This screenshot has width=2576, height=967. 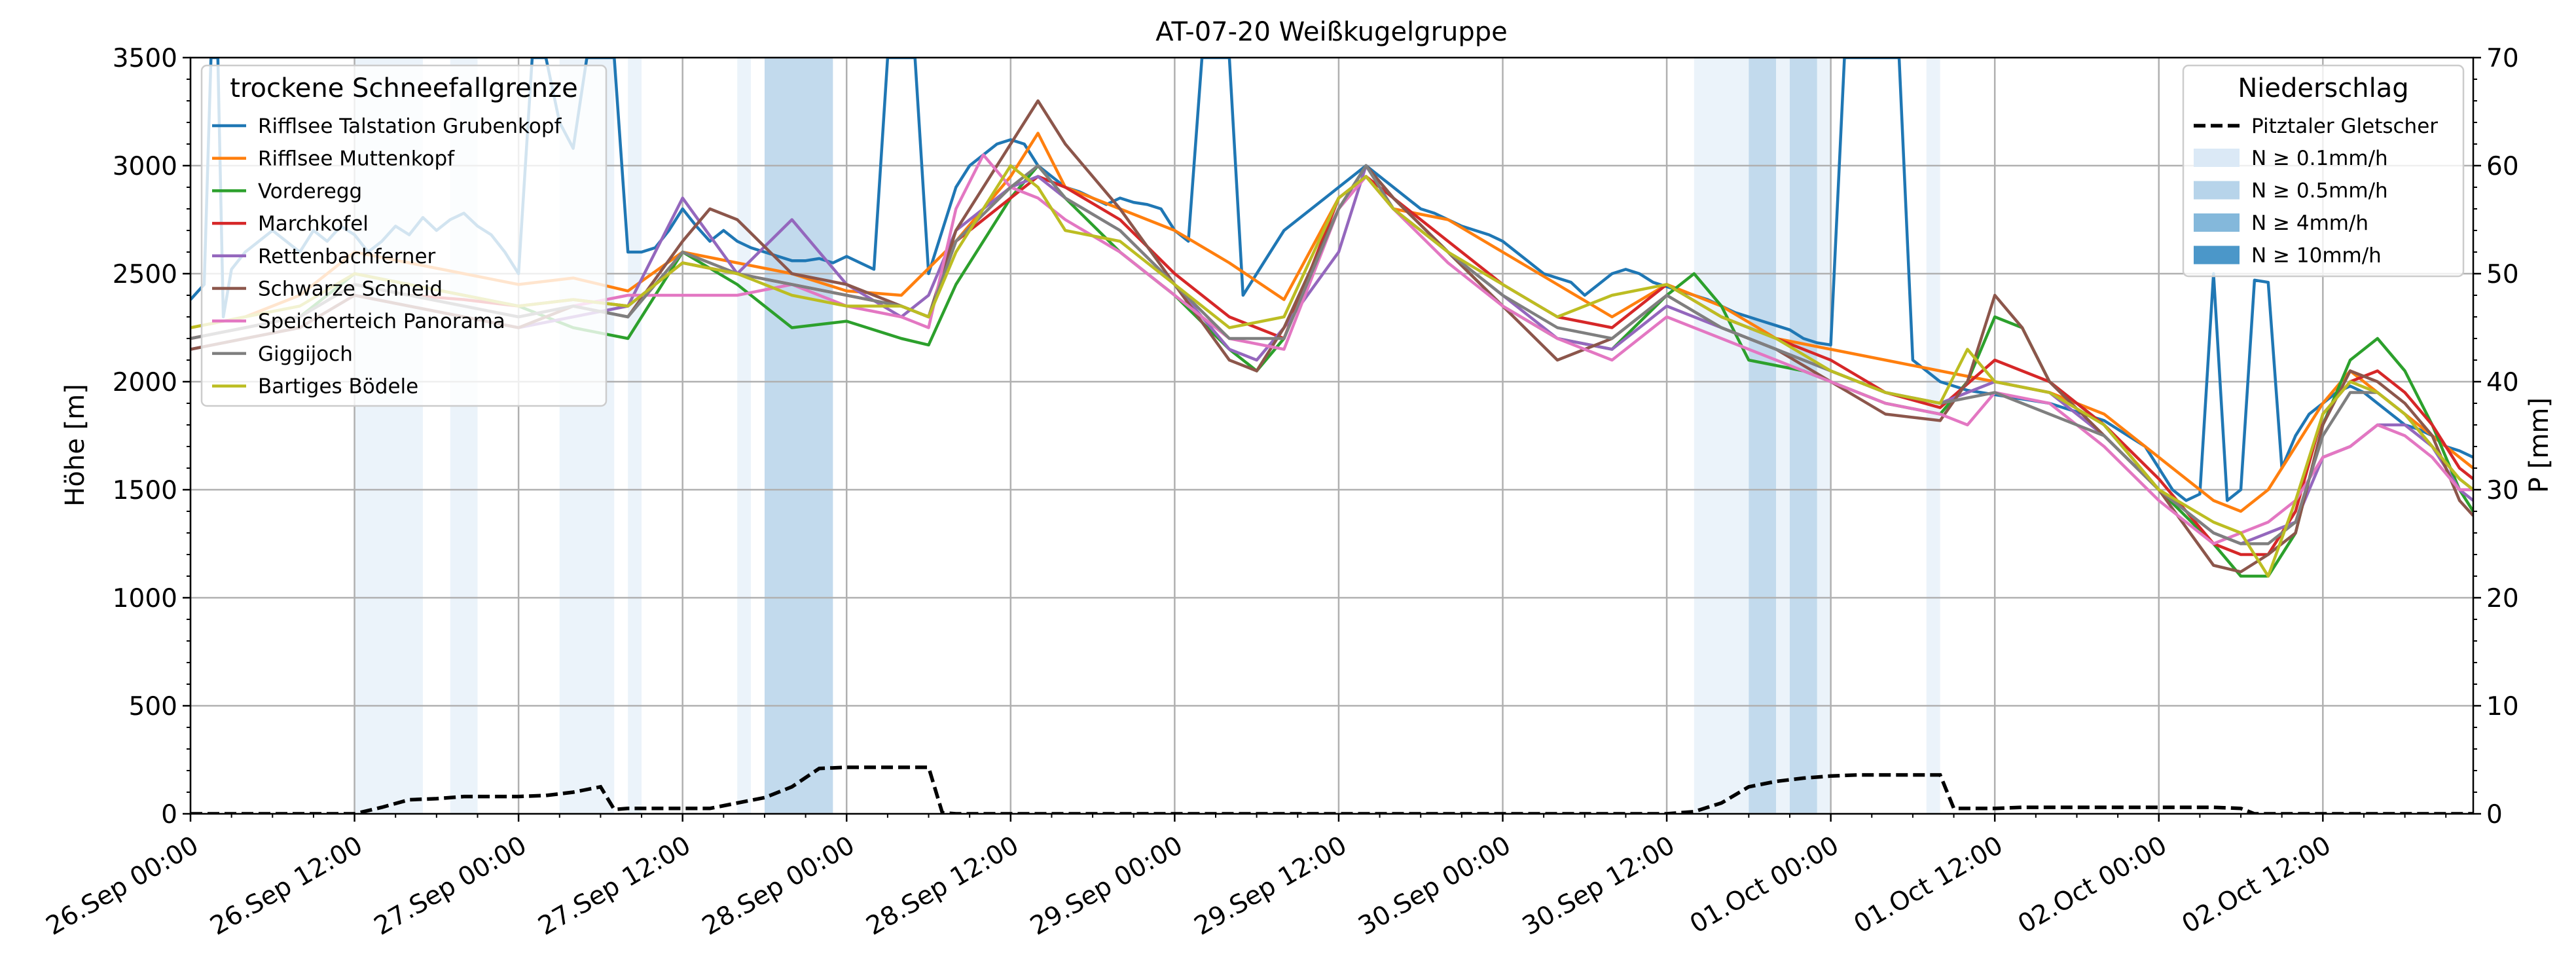 I want to click on legend-left-label-8: Bartiges Bödele, so click(x=338, y=387).